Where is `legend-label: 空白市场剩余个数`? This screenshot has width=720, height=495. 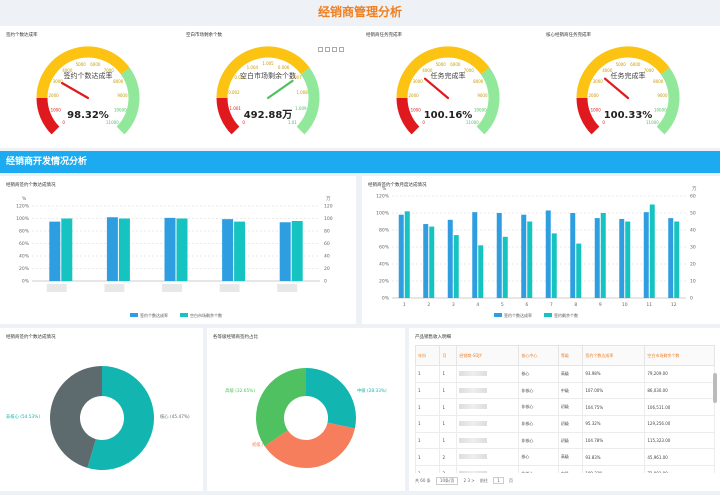 legend-label: 空白市场剩余个数 is located at coordinates (206, 315).